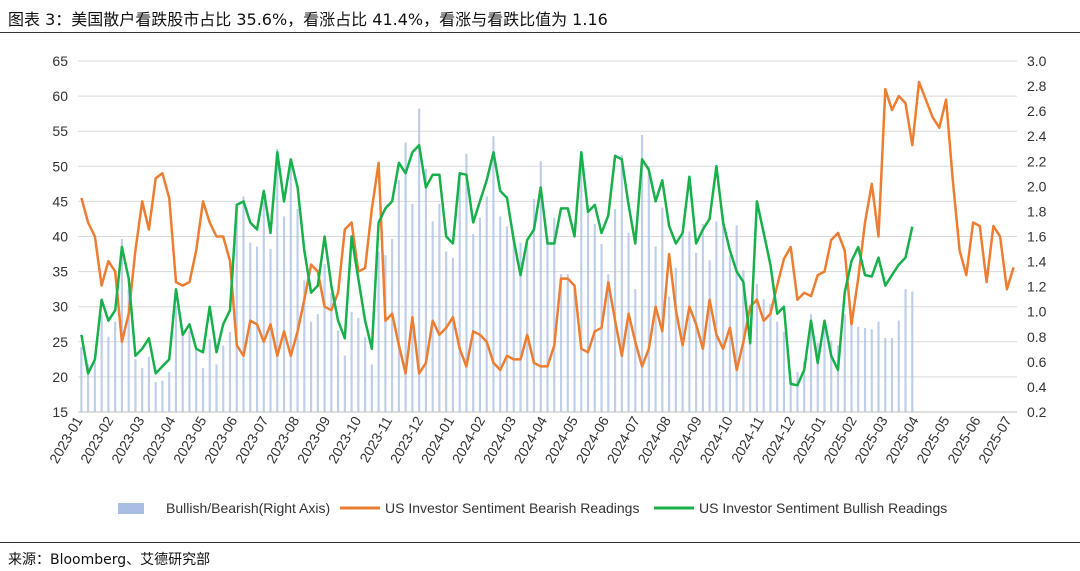 The image size is (1080, 571). What do you see at coordinates (131, 508) in the screenshot?
I see `legend-ratio-swatch` at bounding box center [131, 508].